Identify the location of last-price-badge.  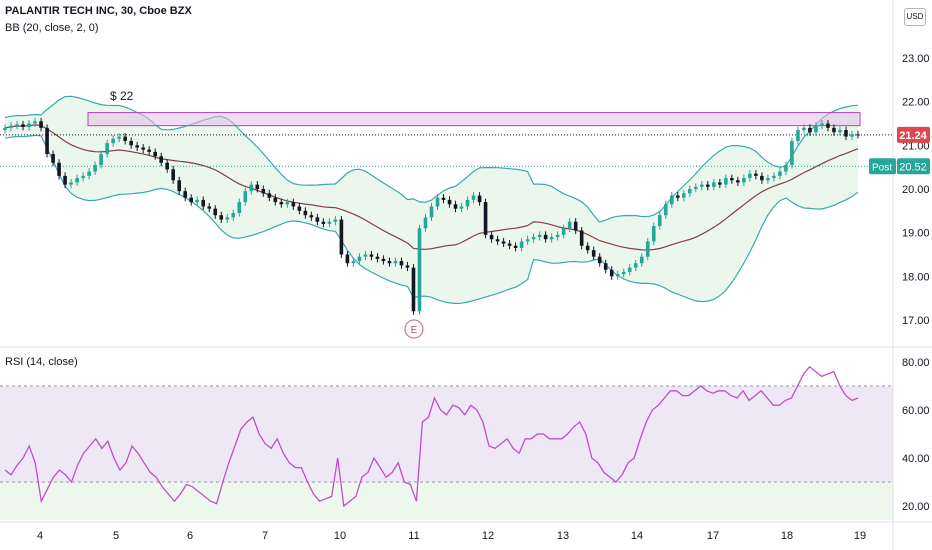
(913, 134).